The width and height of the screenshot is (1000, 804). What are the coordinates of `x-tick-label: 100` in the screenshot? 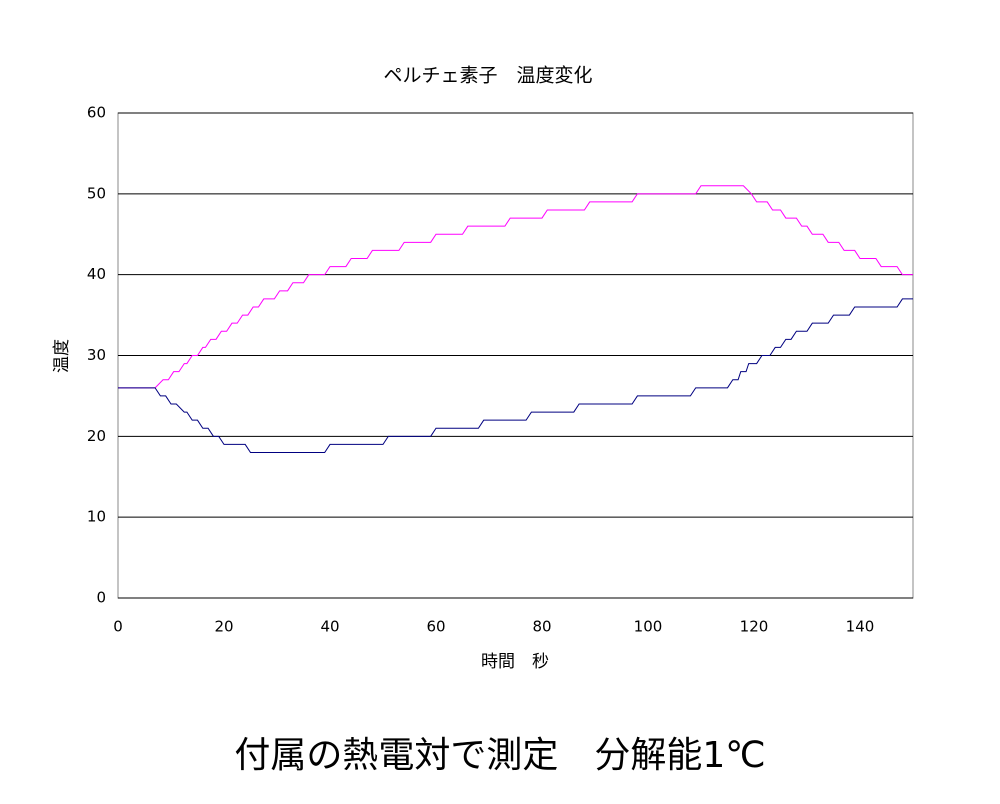 It's located at (648, 627).